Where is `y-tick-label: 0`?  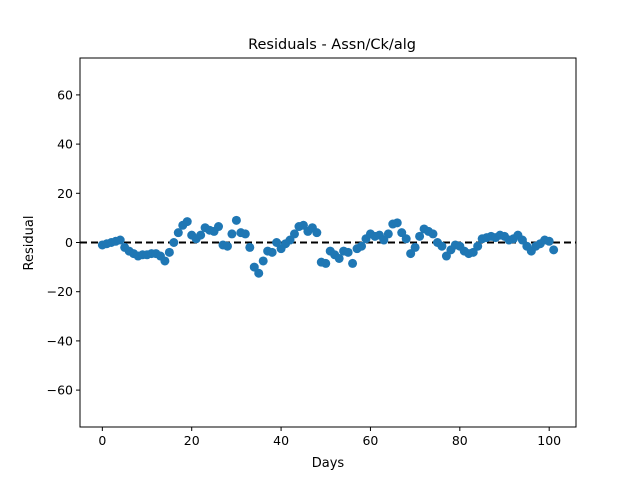
y-tick-label: 0 is located at coordinates (69, 242).